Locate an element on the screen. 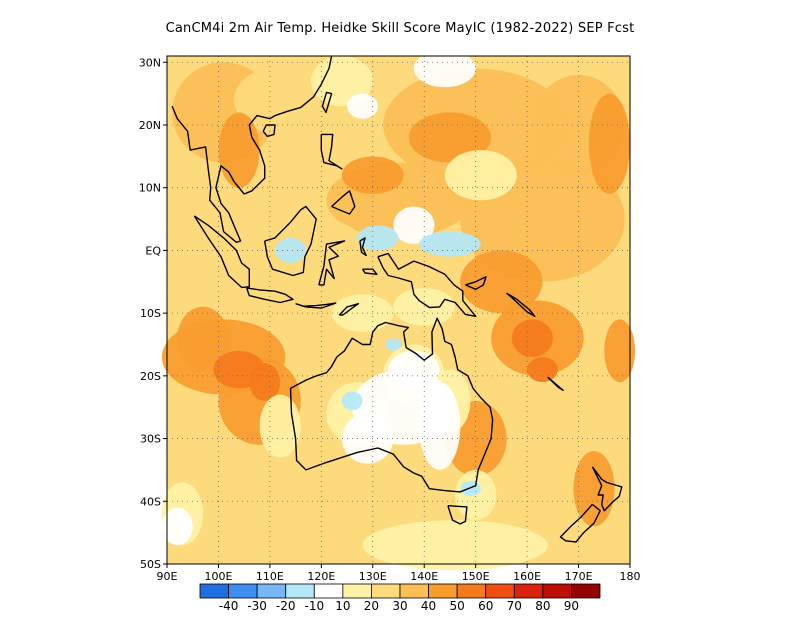  new-zealand-north-coast is located at coordinates (607, 489).